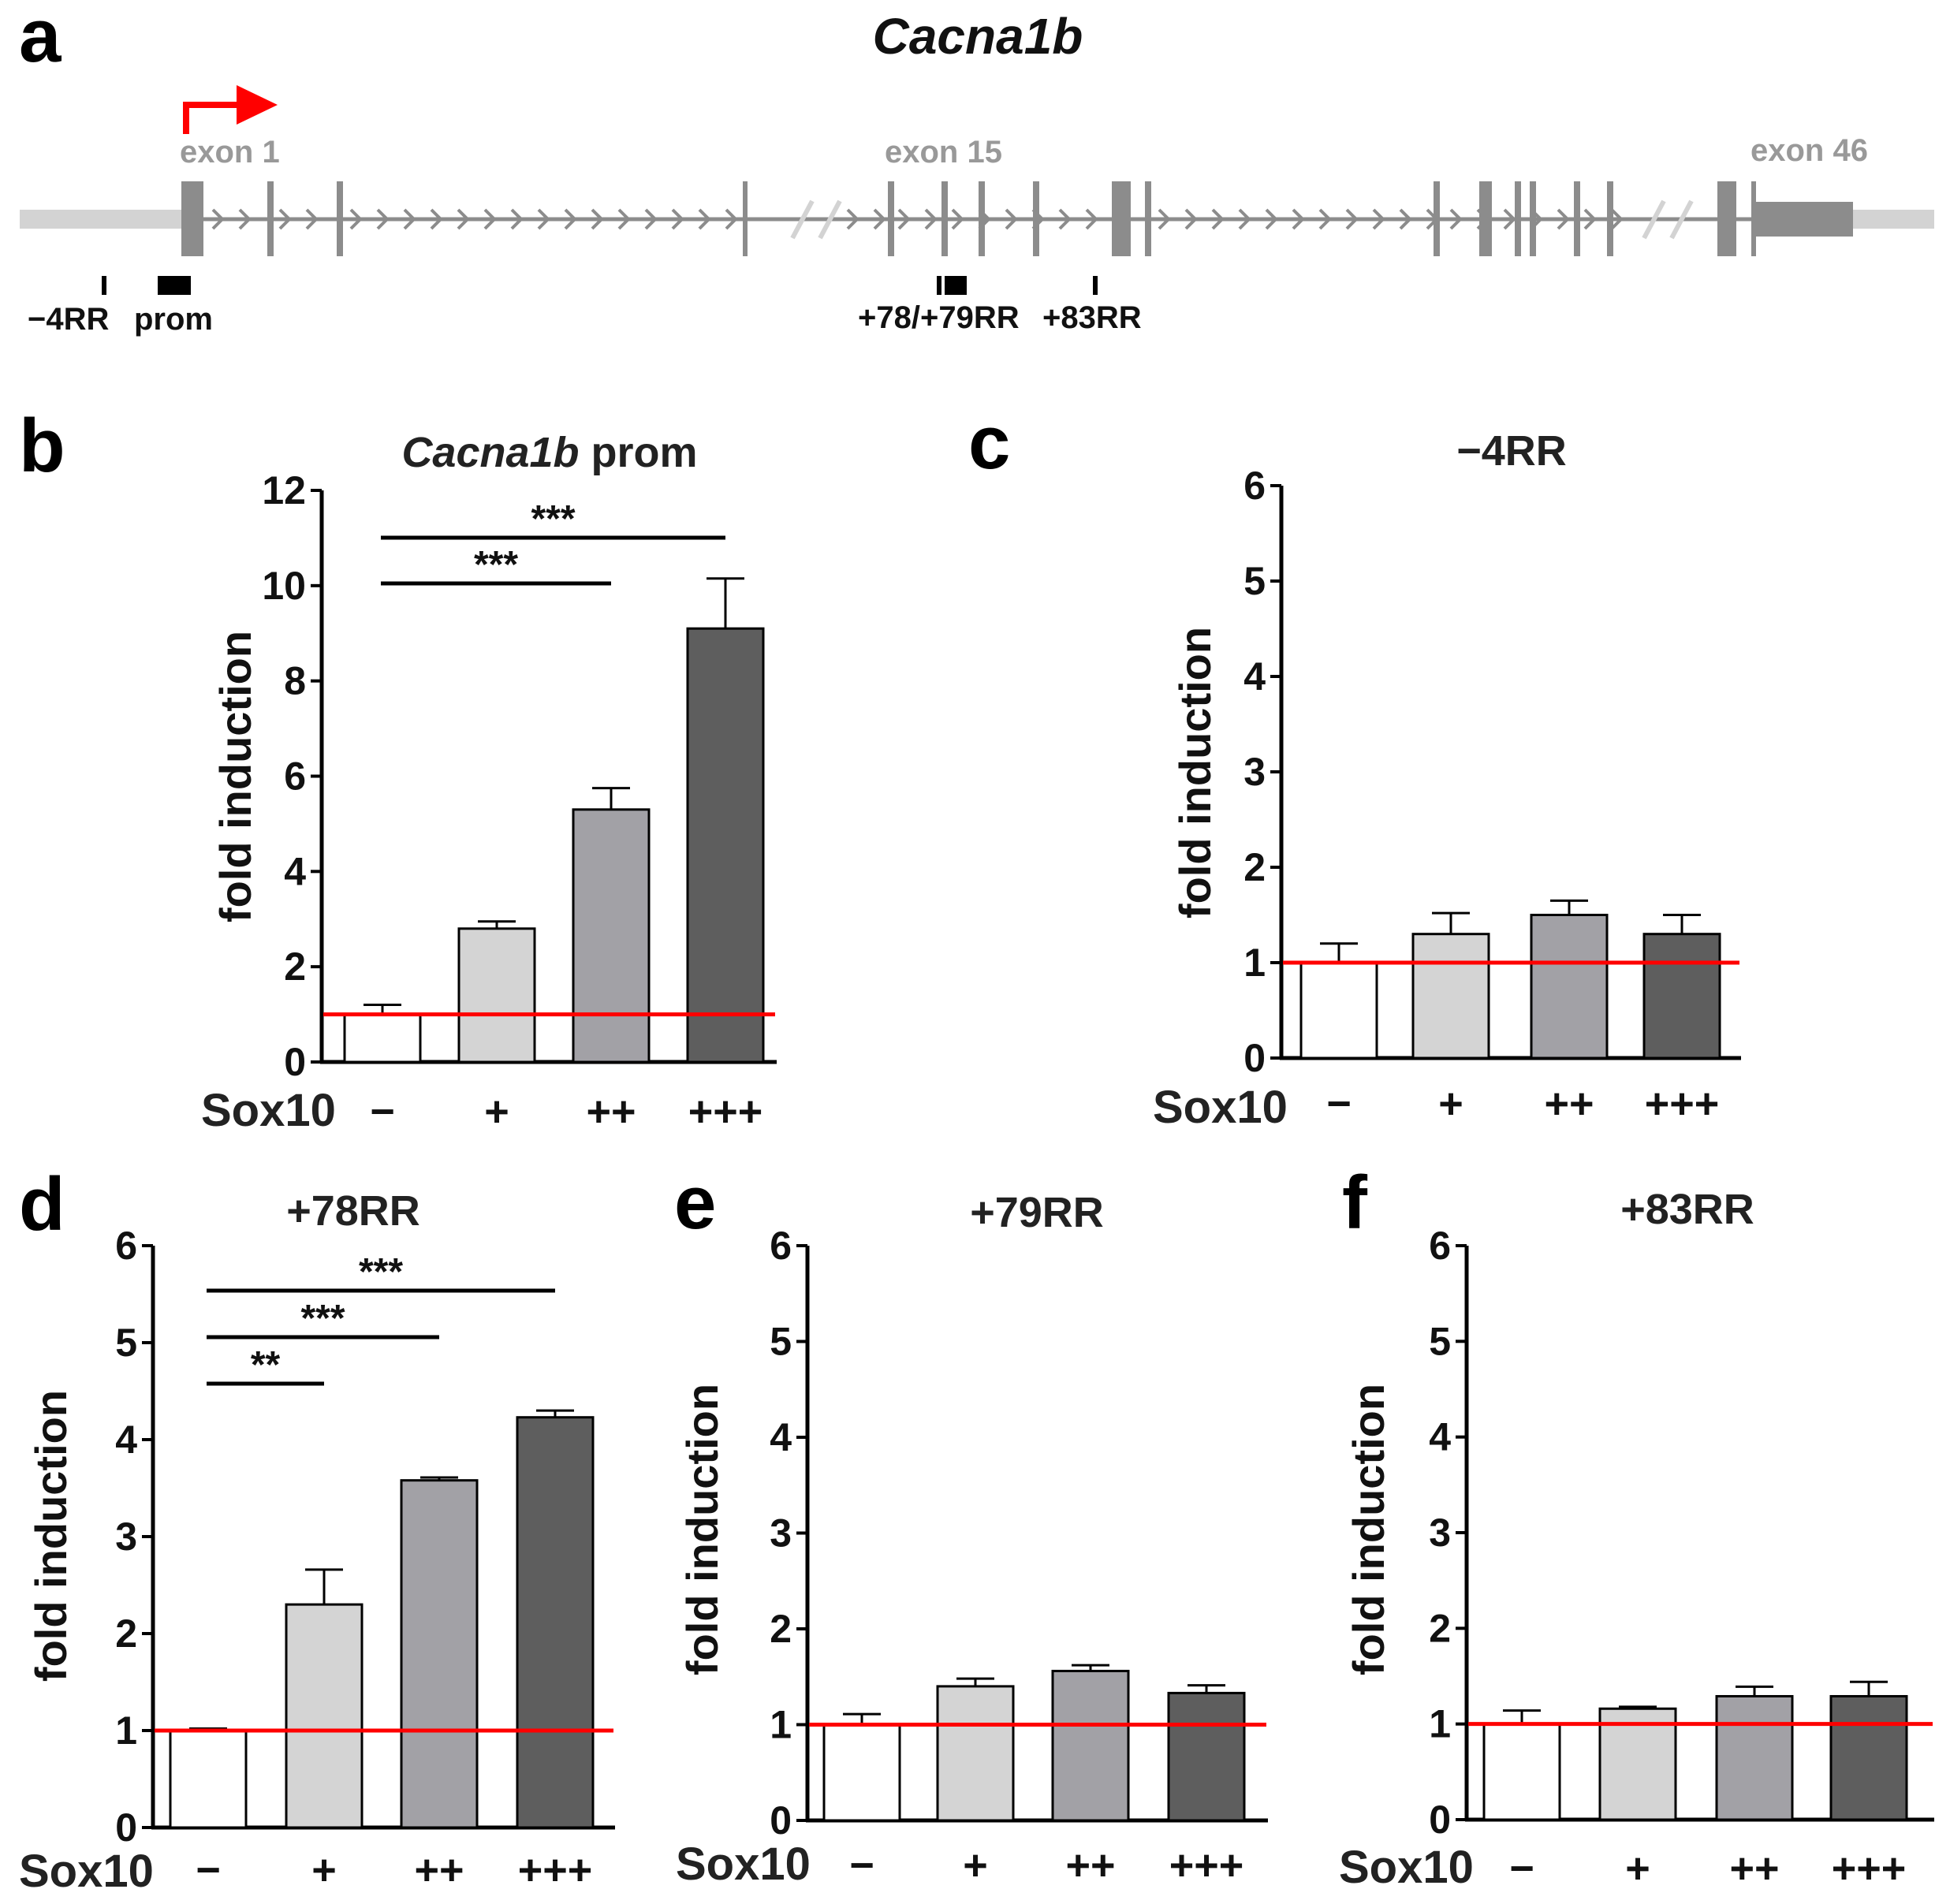 Image resolution: width=1950 pixels, height=1904 pixels. What do you see at coordinates (496, 1111) in the screenshot?
I see `x-tick-label-b-1: +` at bounding box center [496, 1111].